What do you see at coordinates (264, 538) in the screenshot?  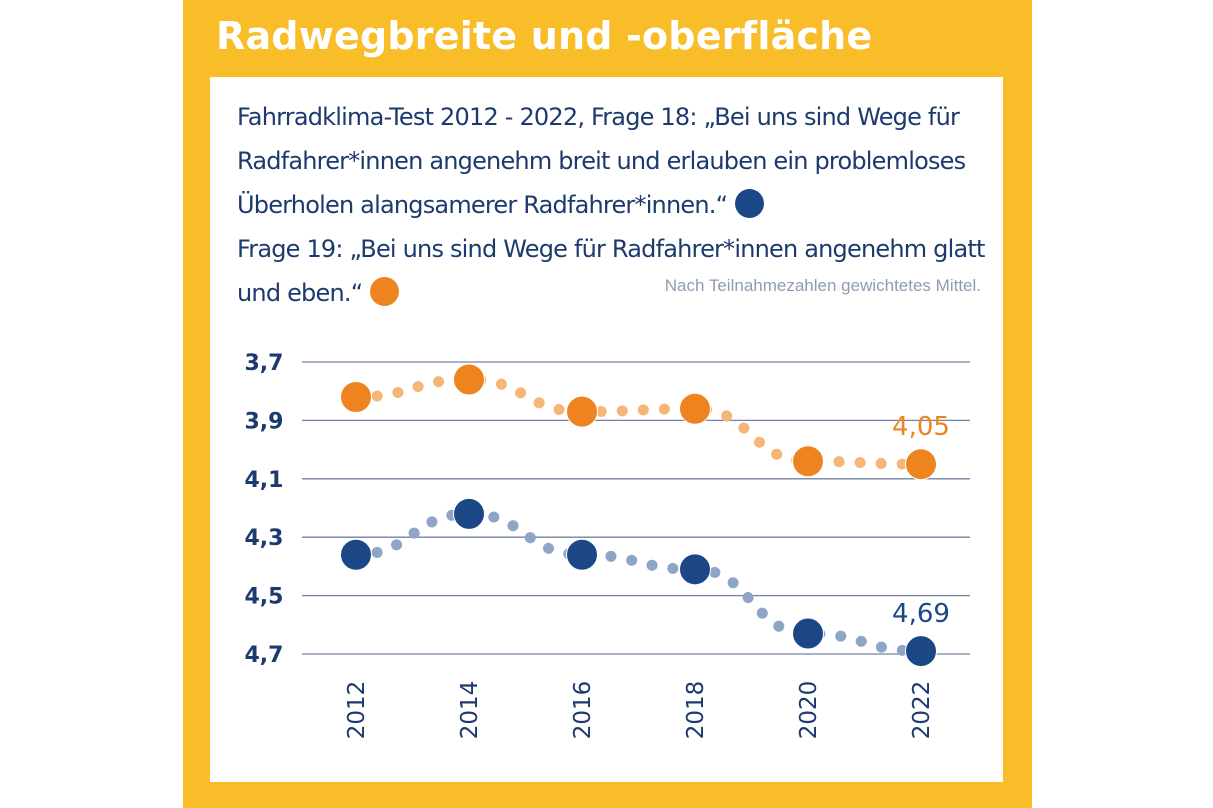 I see `y-tick-label: 4,3` at bounding box center [264, 538].